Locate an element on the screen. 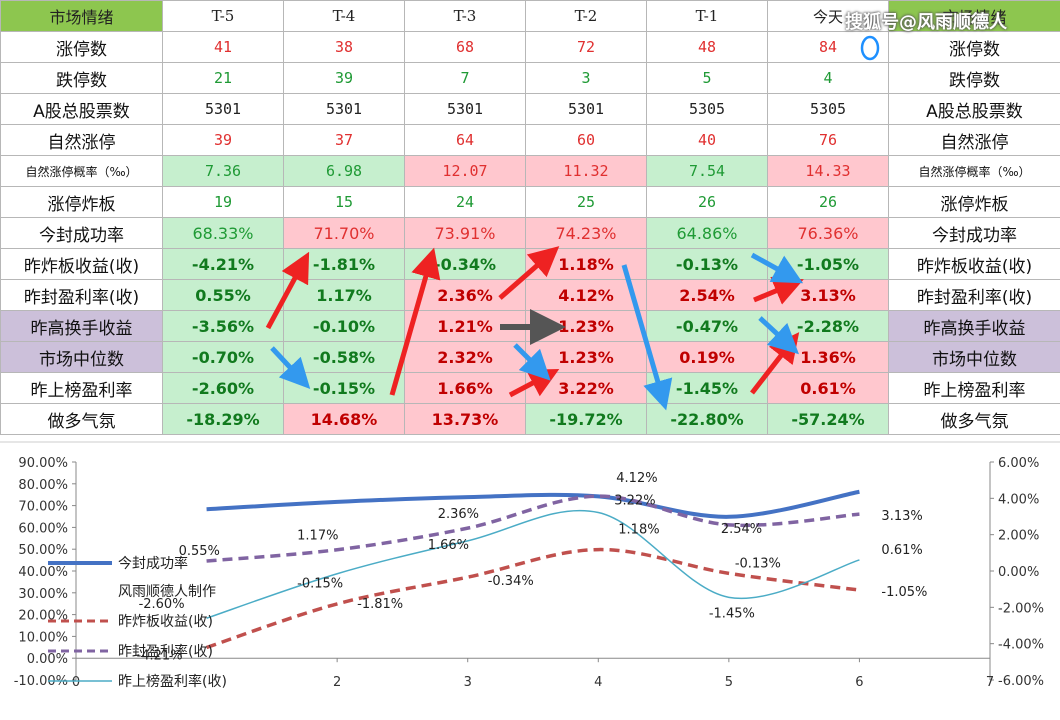 The width and height of the screenshot is (1060, 720). x-tick-label: 0 is located at coordinates (76, 682).